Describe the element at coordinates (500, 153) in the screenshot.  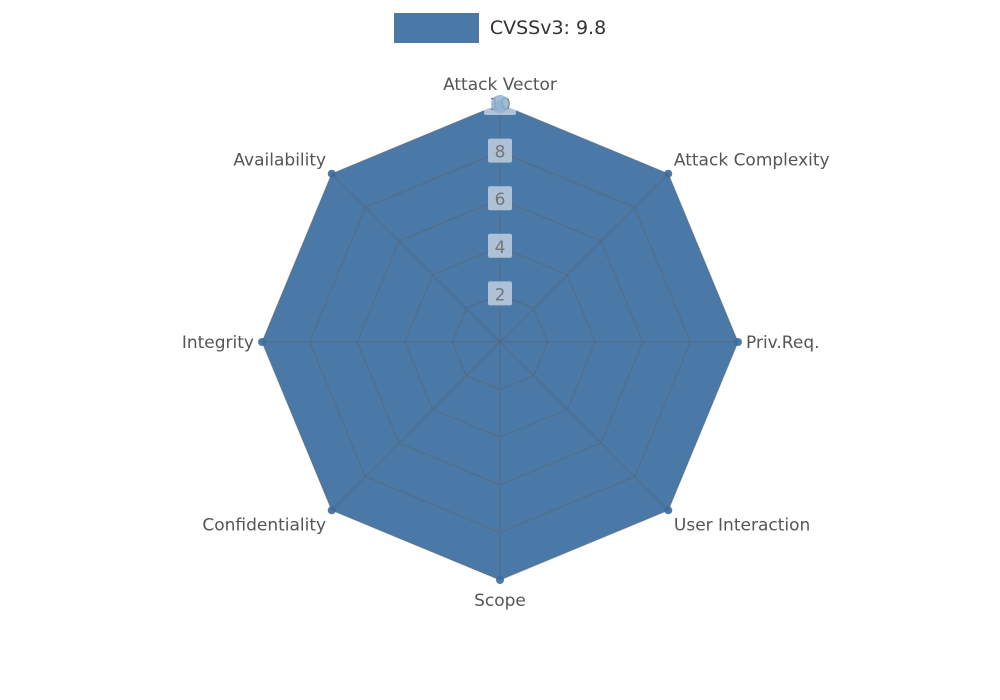
I see `tick-label: 8` at that location.